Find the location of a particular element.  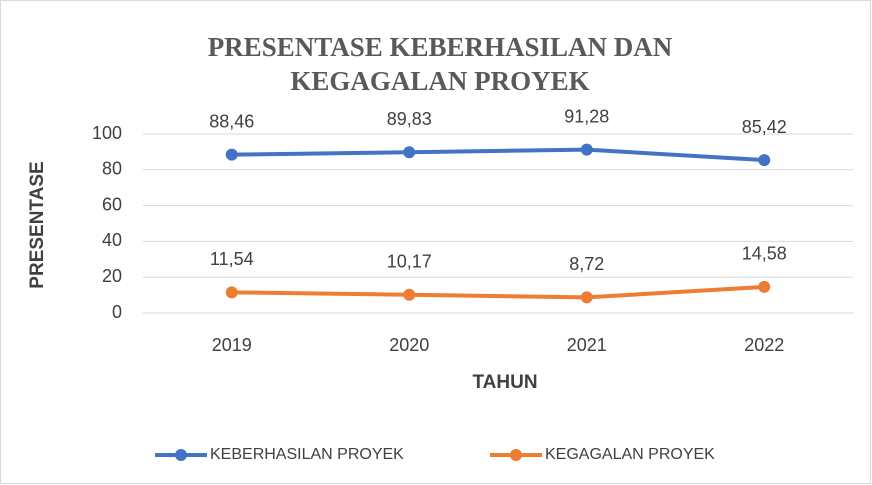

legend-label: KEBERHASILAN PROYEK is located at coordinates (307, 454).